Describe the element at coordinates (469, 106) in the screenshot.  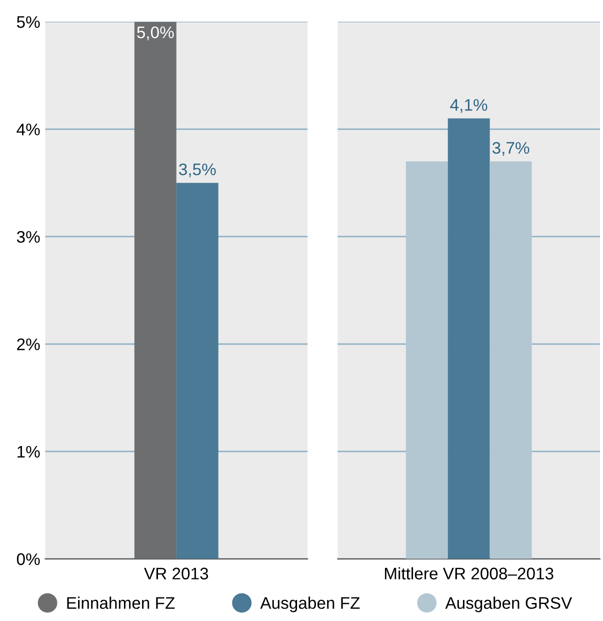
I see `data-label: 4,1%` at that location.